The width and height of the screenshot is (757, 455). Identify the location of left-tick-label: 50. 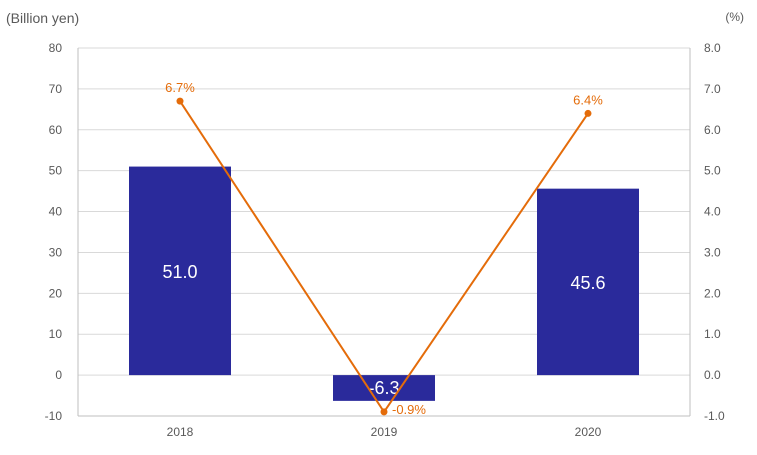
(56, 171).